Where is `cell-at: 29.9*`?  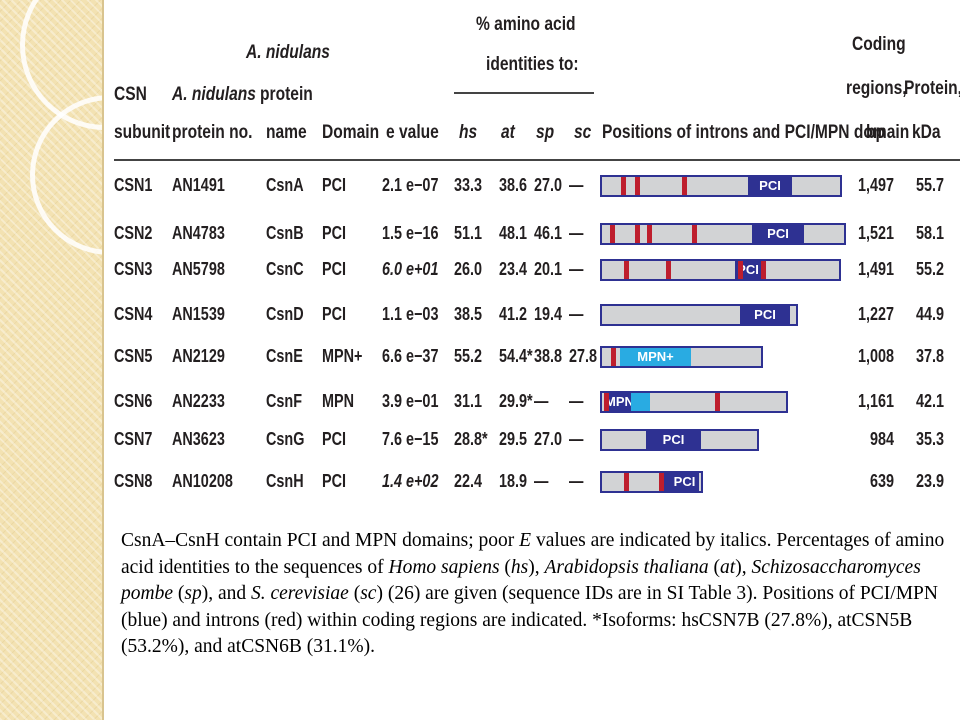
cell-at: 29.9* is located at coordinates (516, 401).